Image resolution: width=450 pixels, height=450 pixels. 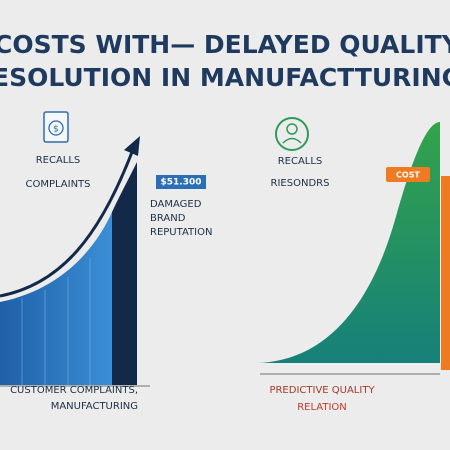 I want to click on right-label-1: RECALLS, so click(x=300, y=161).